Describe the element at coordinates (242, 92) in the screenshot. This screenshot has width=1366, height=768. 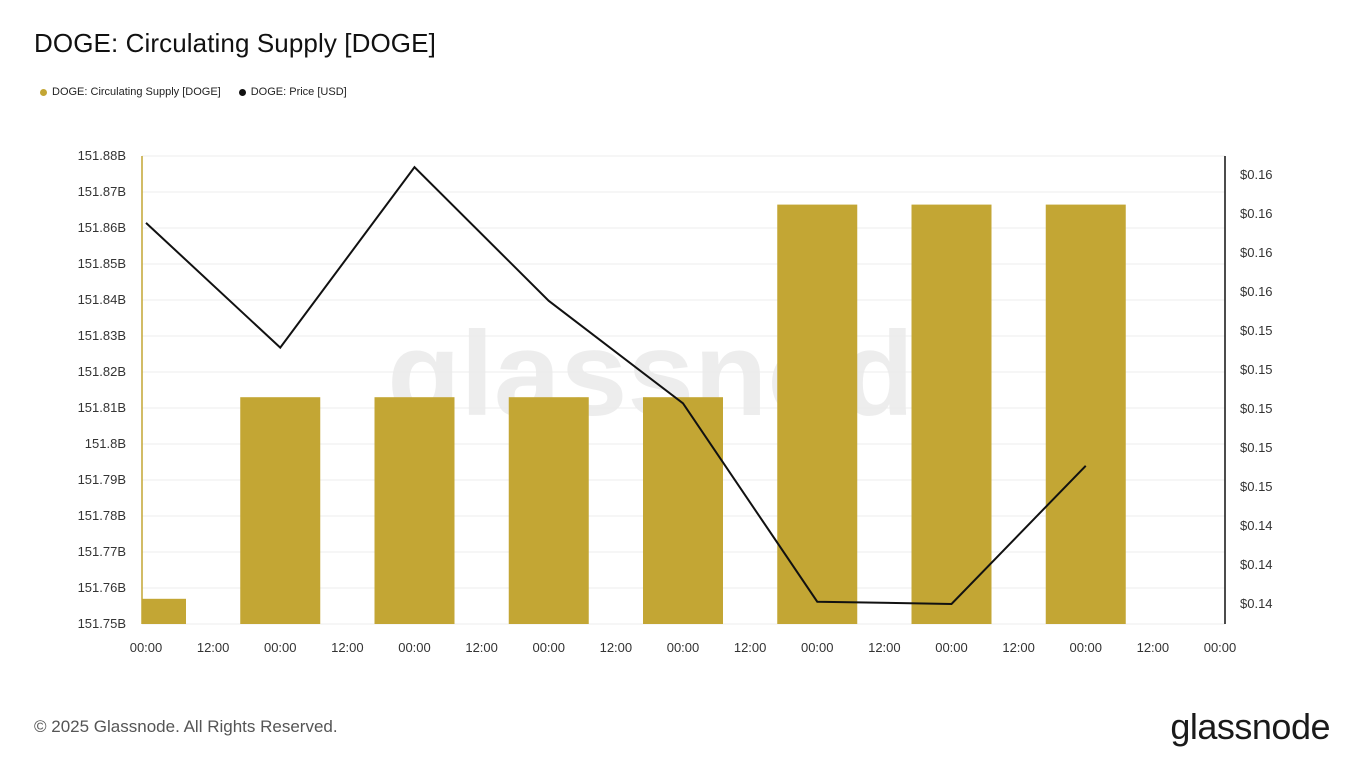
I see `legend-swatch-price` at that location.